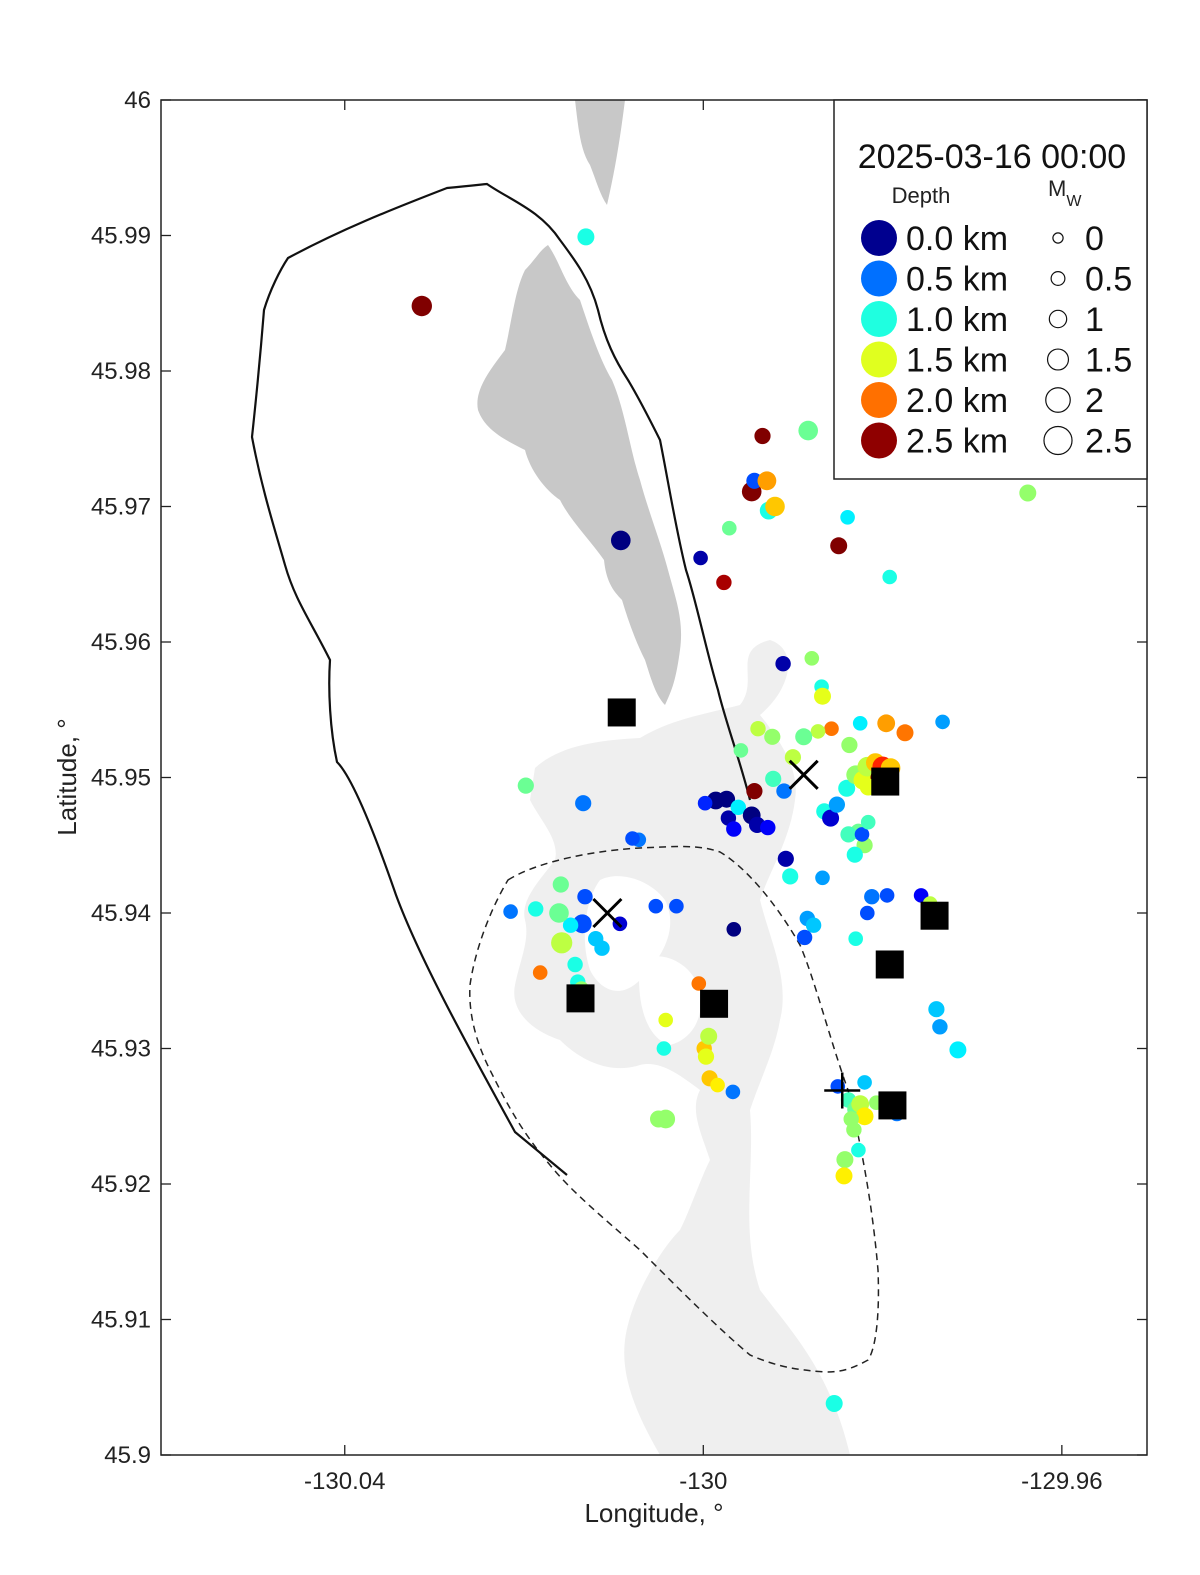  Describe the element at coordinates (121, 1184) in the screenshot. I see `y-tick-label: 45.92` at that location.